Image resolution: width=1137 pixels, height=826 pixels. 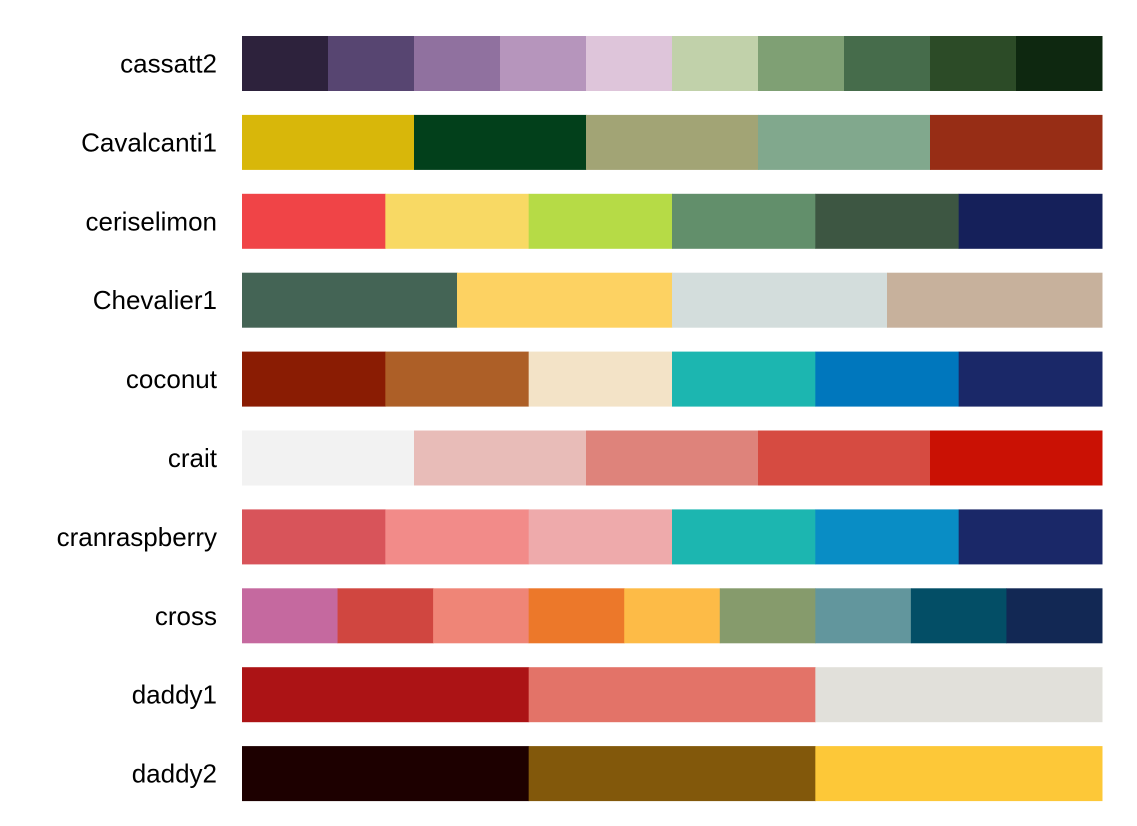 What do you see at coordinates (155, 300) in the screenshot?
I see `palette-label: Chevalier1` at bounding box center [155, 300].